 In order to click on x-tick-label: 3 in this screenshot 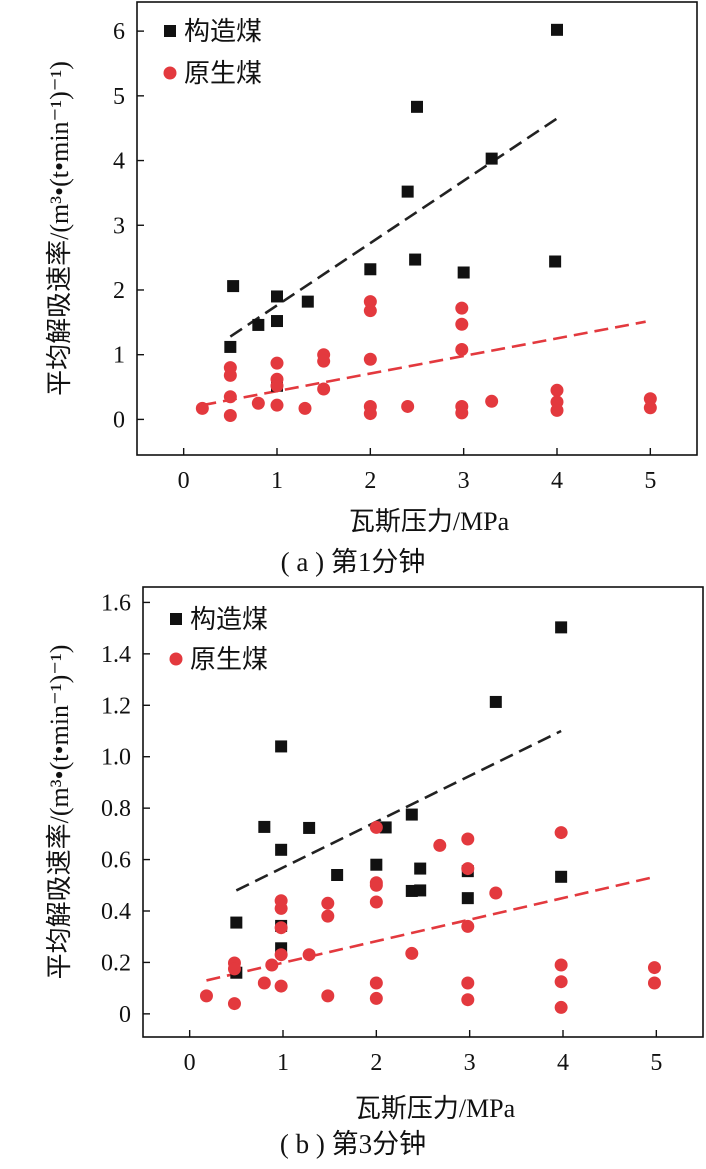, I will do `click(464, 481)`.